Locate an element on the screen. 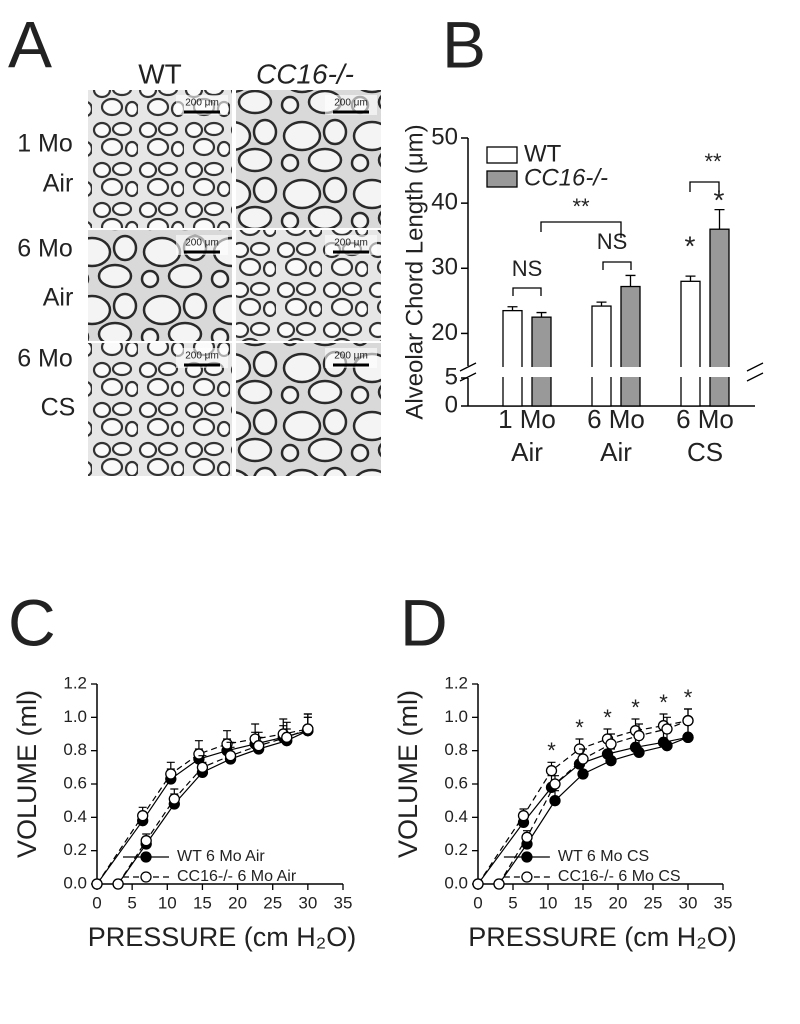 This screenshot has width=800, height=1024. y-axis-title: Alveolar Chord Length (μm) is located at coordinates (414, 271).